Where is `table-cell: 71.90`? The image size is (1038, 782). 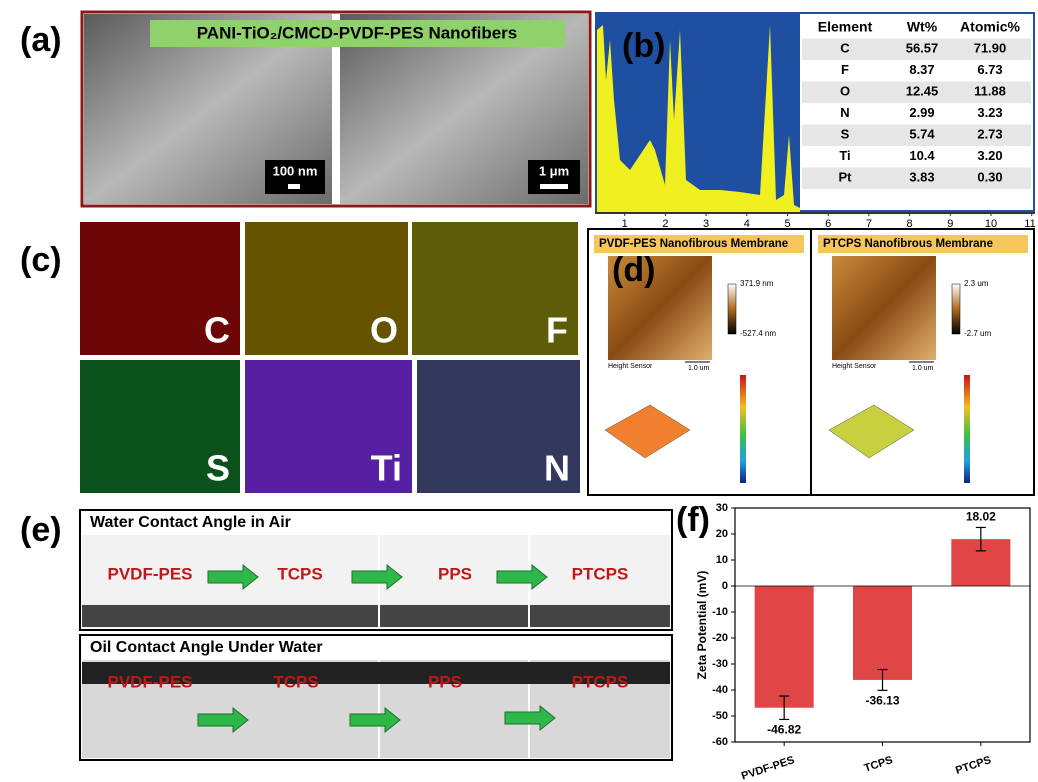
table-cell: 71.90 is located at coordinates (990, 48).